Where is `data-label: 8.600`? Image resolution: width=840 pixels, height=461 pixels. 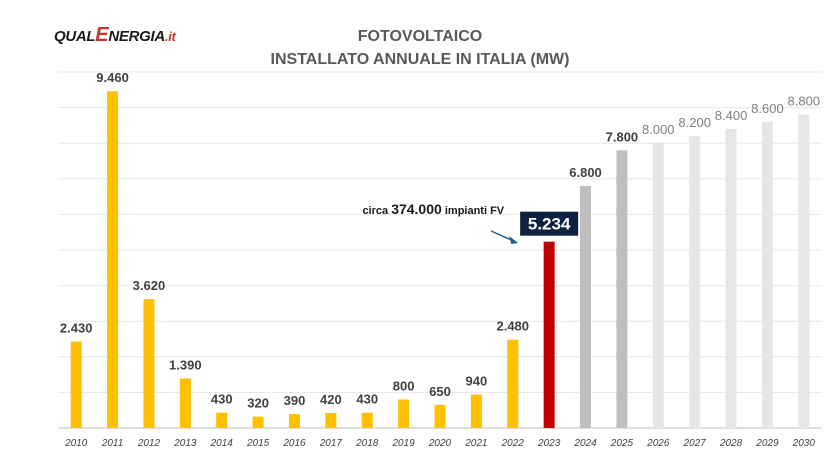
data-label: 8.600 is located at coordinates (767, 108).